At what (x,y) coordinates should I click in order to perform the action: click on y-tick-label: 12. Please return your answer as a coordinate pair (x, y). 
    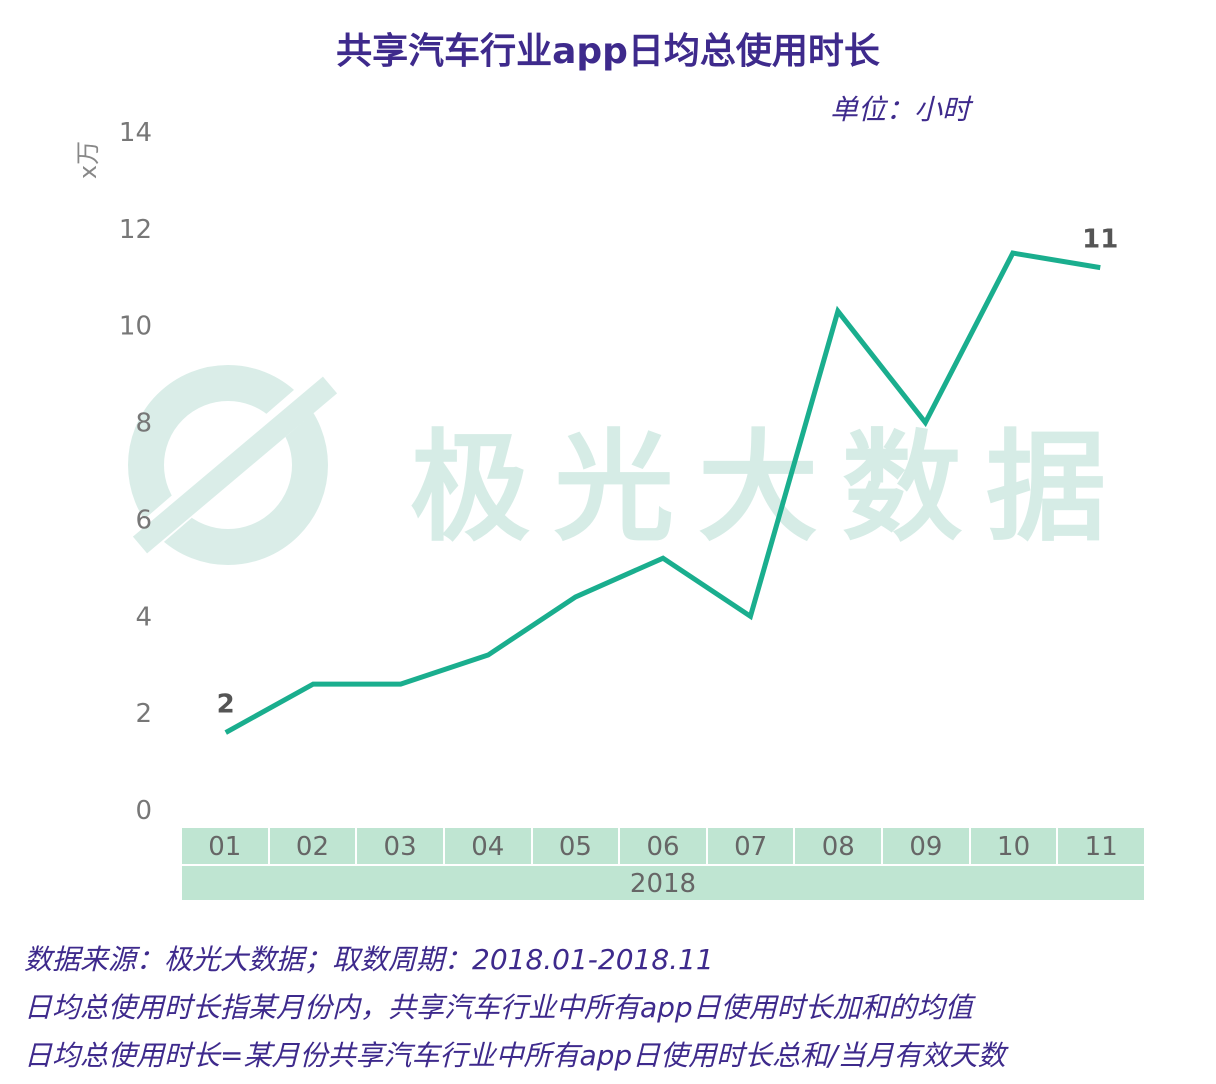
    Looking at the image, I should click on (135, 230).